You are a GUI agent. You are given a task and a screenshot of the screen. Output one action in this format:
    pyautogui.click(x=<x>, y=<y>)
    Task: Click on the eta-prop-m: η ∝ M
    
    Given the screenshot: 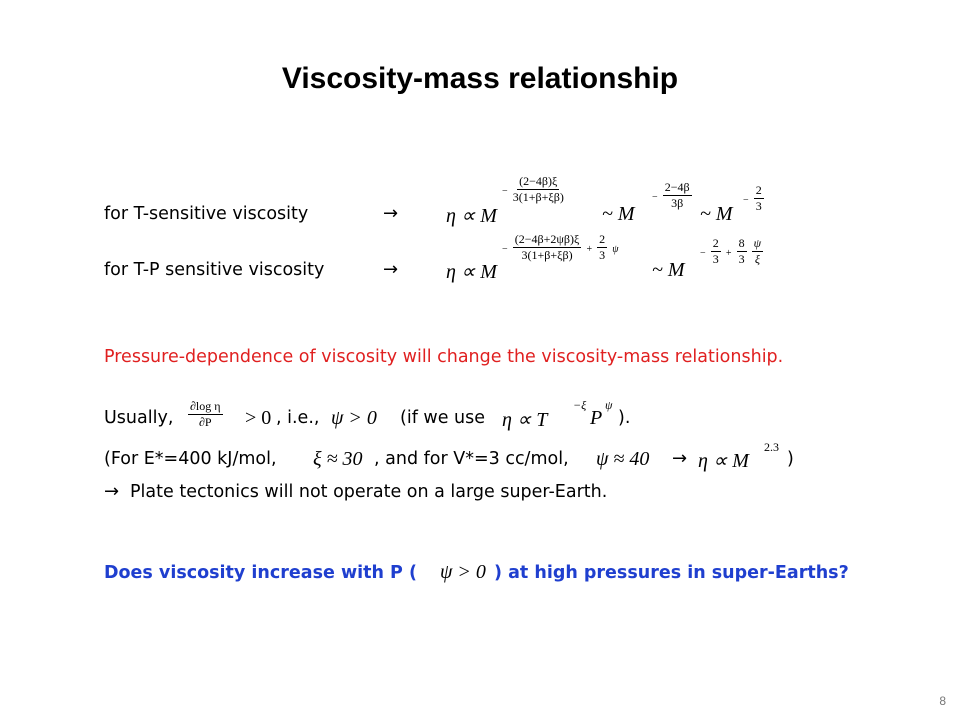 What is the action you would take?
    pyautogui.click(x=723, y=461)
    